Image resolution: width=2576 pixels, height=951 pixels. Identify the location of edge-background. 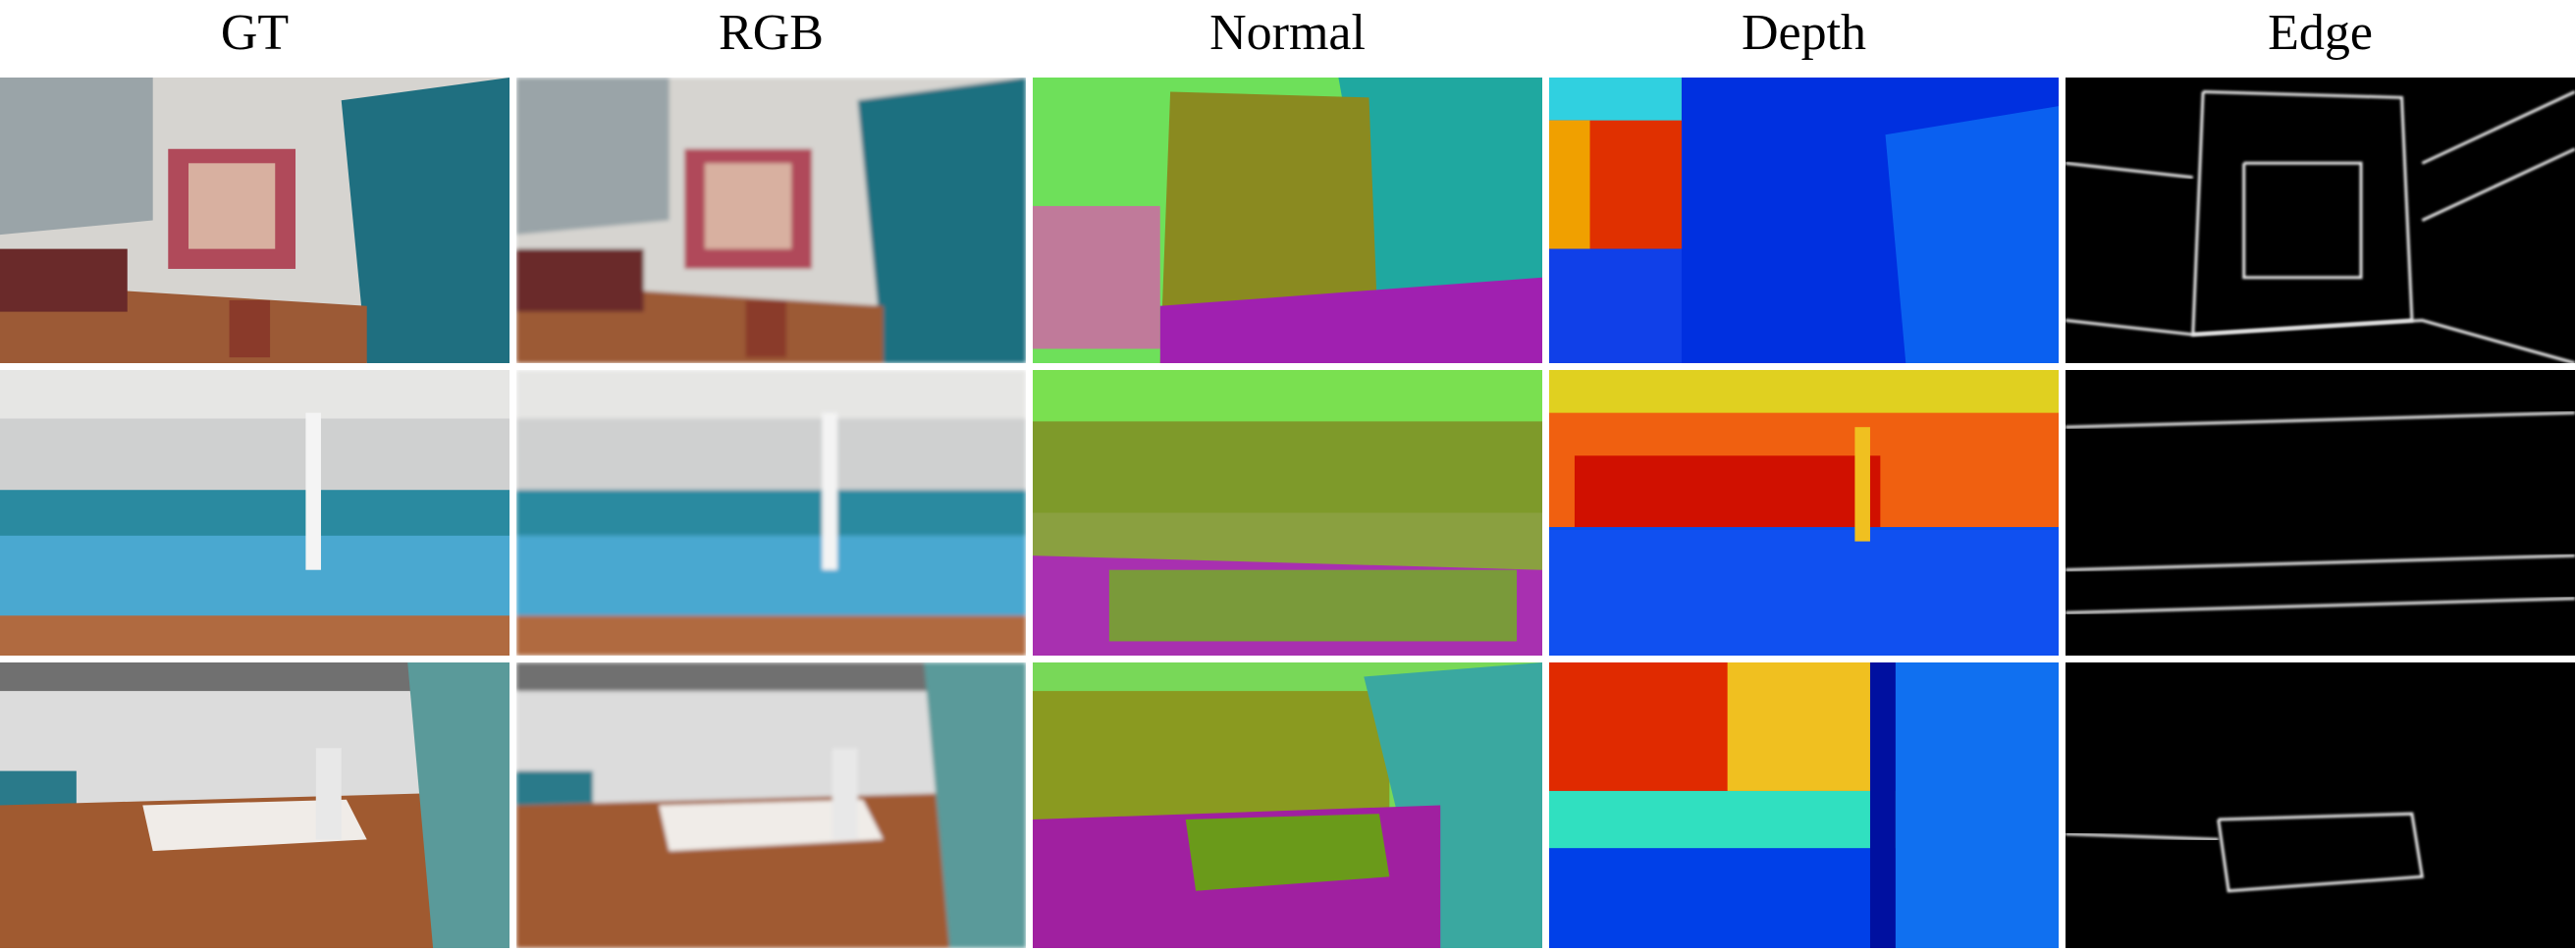
(2320, 221).